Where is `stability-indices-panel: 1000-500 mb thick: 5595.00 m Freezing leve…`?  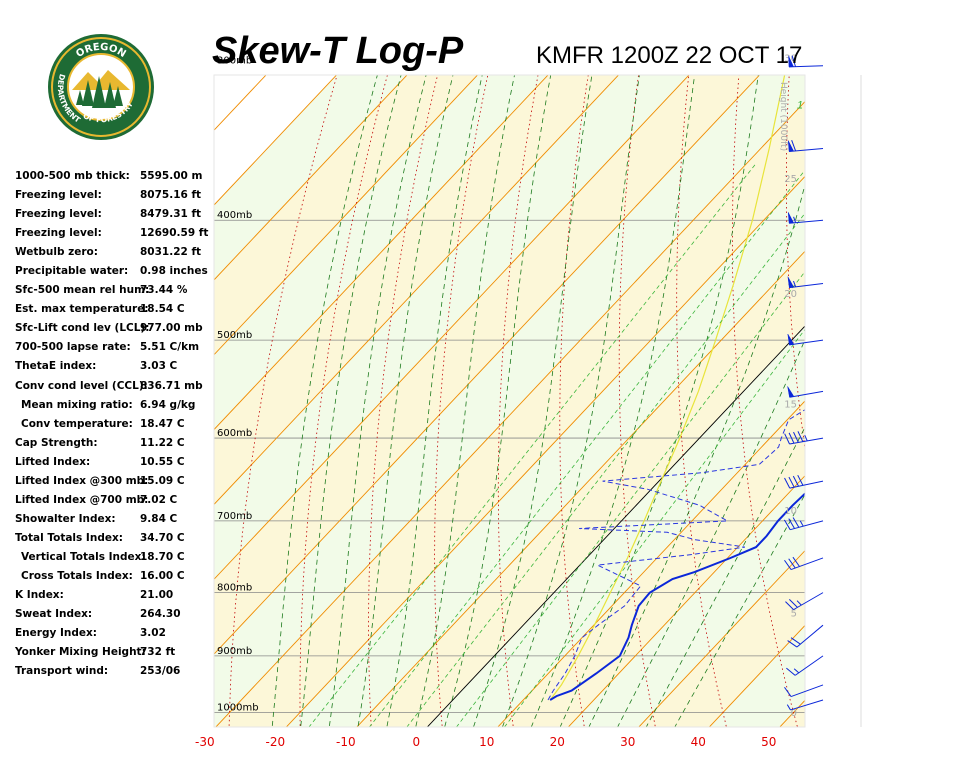
stability-indices-panel: 1000-500 mb thick: 5595.00 m Freezing leve… is located at coordinates (115, 425).